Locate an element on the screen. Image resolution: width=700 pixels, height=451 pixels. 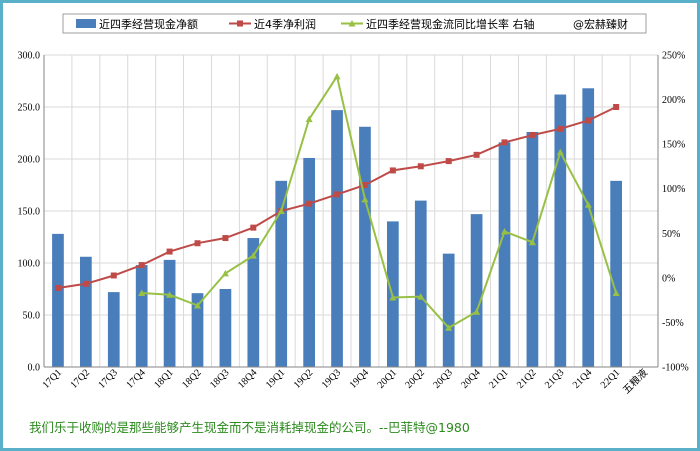
x-tick-label: 五粮液 is located at coordinates (635, 381).